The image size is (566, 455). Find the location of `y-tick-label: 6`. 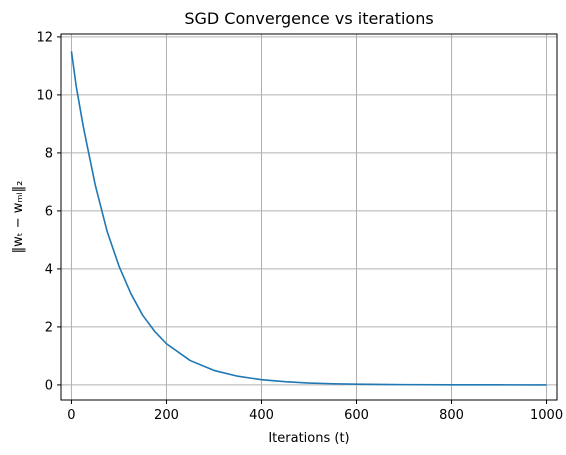

y-tick-label: 6 is located at coordinates (49, 211).